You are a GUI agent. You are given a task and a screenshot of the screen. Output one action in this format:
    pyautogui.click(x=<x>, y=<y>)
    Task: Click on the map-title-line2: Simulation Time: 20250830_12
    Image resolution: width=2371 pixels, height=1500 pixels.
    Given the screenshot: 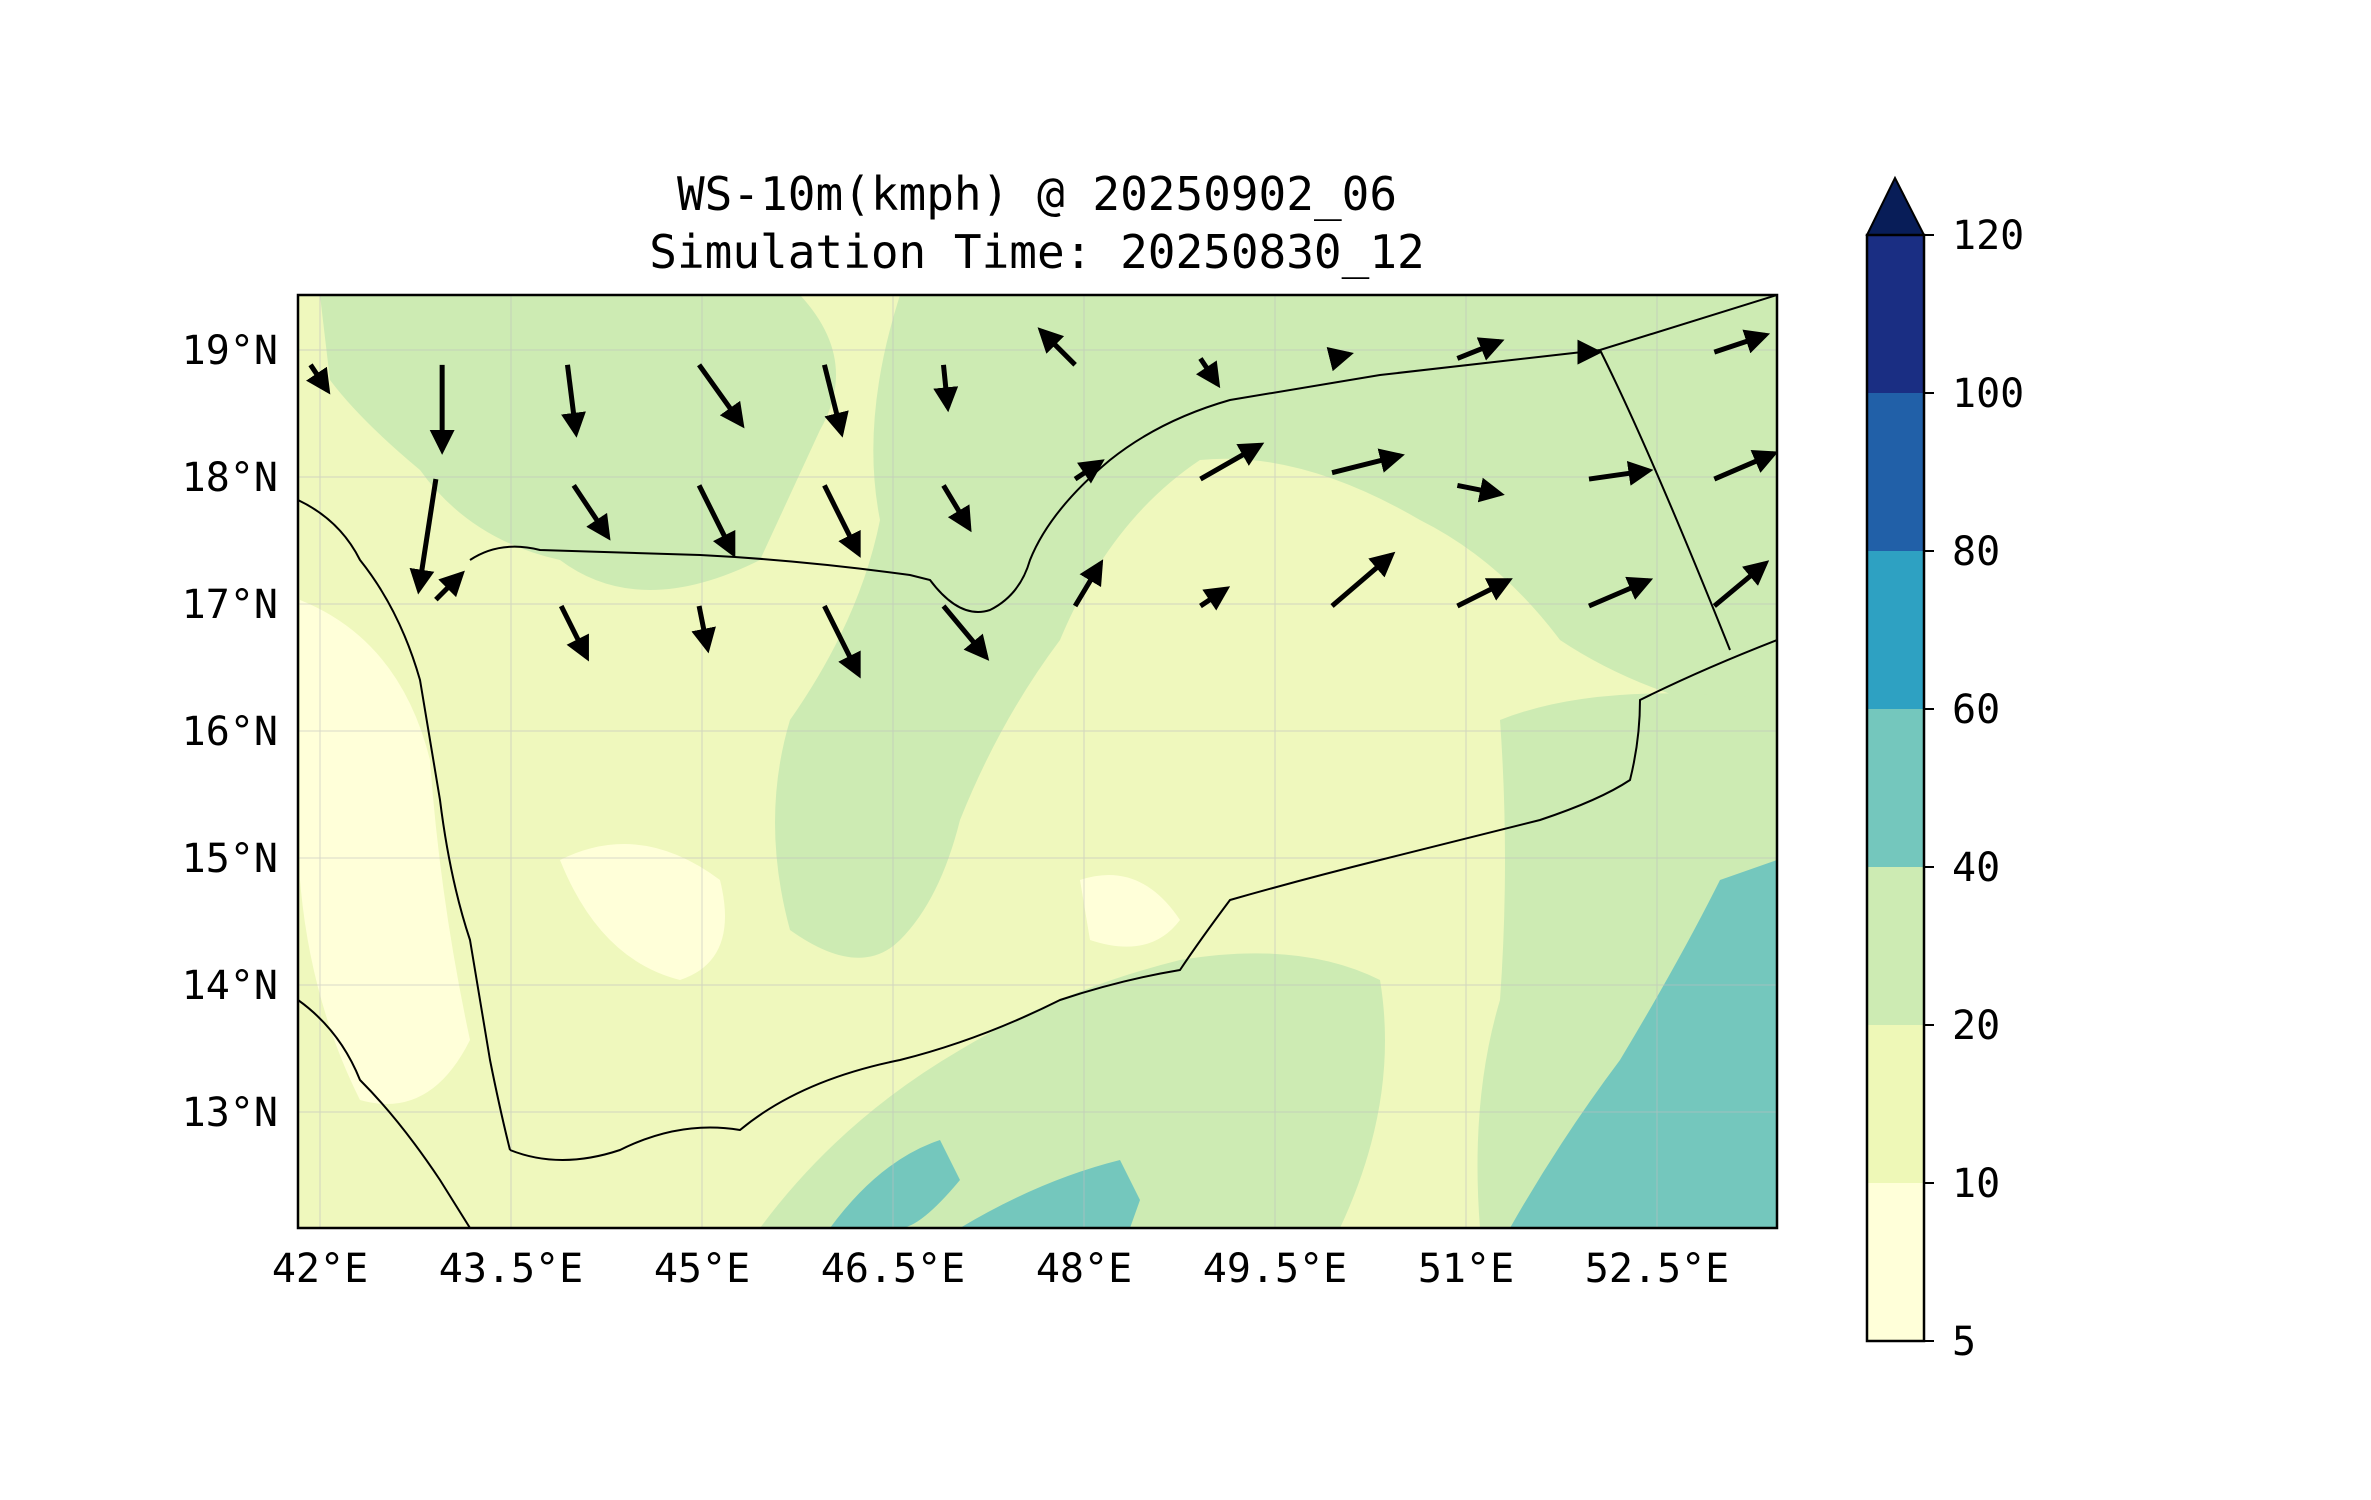 What is the action you would take?
    pyautogui.click(x=1036, y=252)
    